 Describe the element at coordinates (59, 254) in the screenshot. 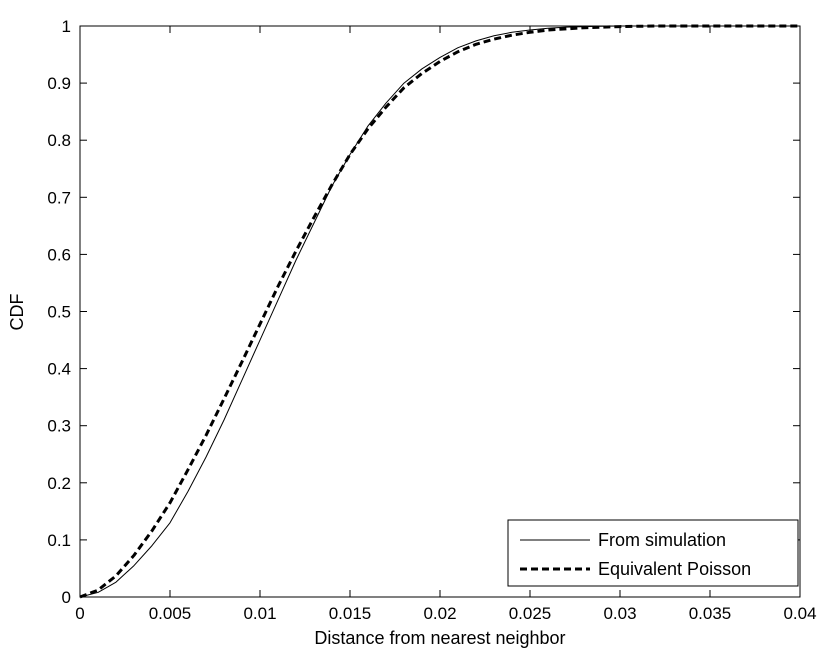

I see `y-tick-label: 0.6` at that location.